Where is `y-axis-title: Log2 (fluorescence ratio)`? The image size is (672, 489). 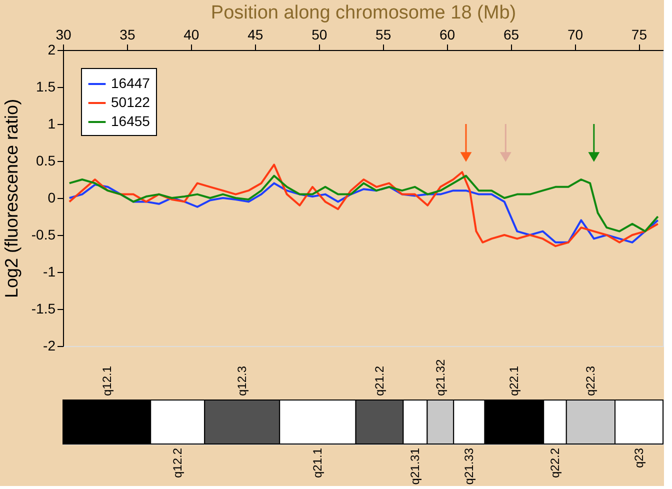
y-axis-title: Log2 (fluorescence ratio) is located at coordinates (11, 198).